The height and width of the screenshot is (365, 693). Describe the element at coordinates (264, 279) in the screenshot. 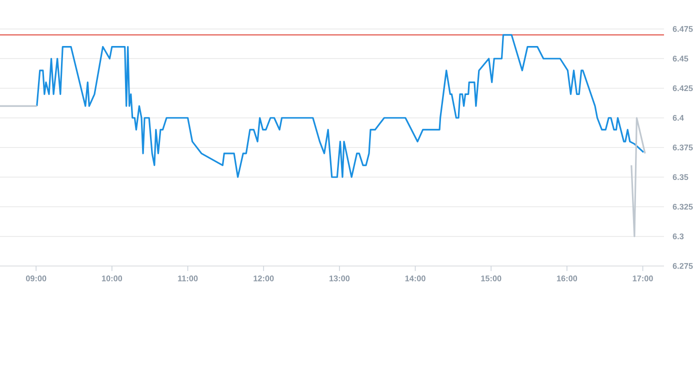

I see `x-tick-label: 12:00` at that location.